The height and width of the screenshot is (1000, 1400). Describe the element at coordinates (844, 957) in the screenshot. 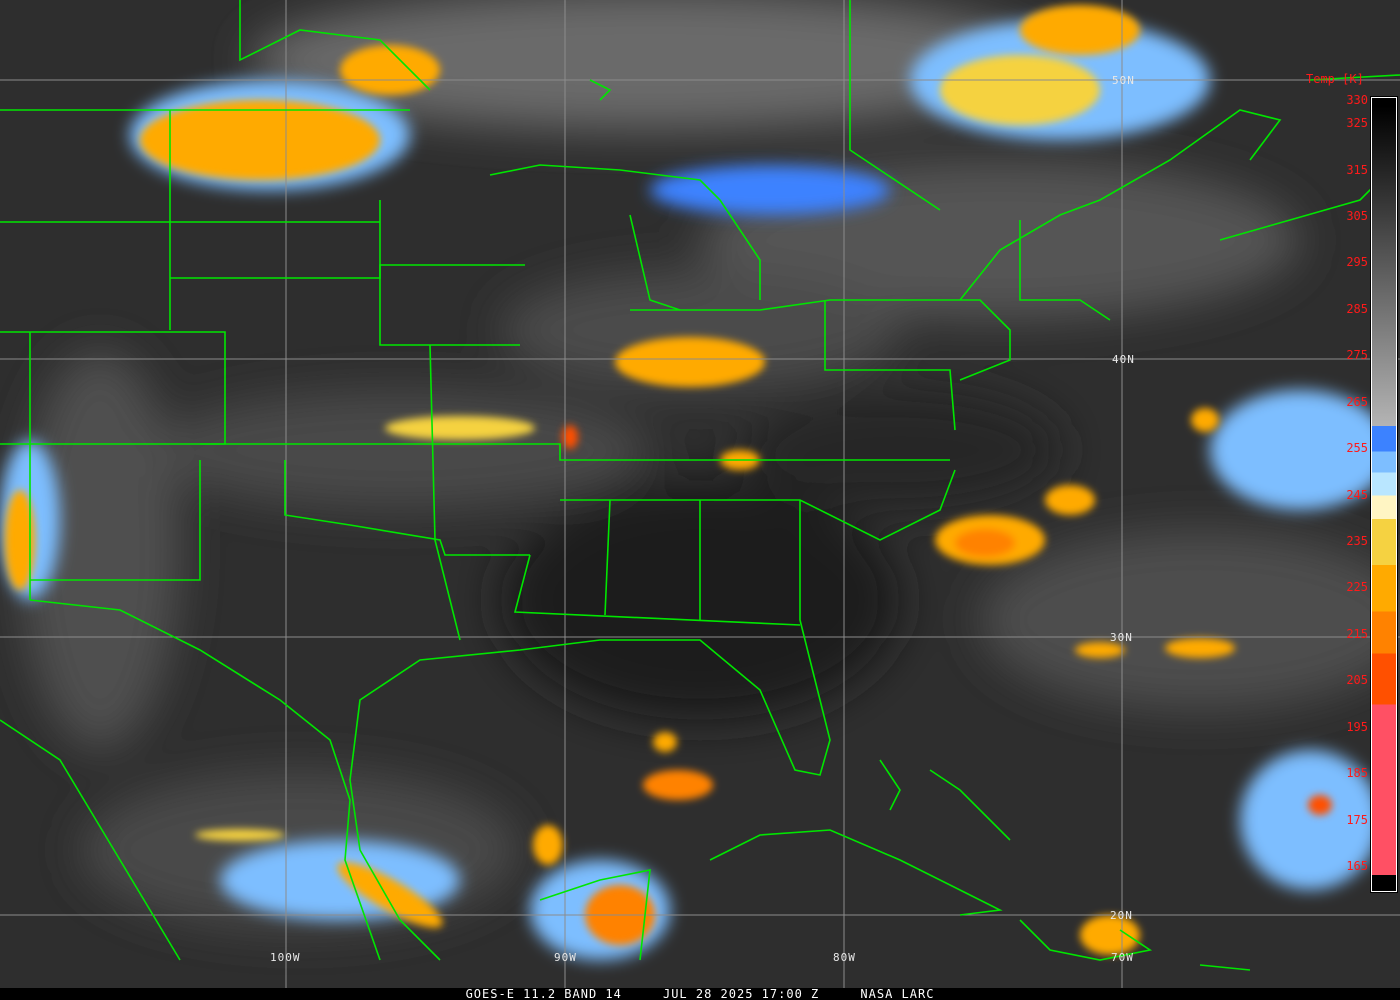

I see `lon-label: 80W` at that location.